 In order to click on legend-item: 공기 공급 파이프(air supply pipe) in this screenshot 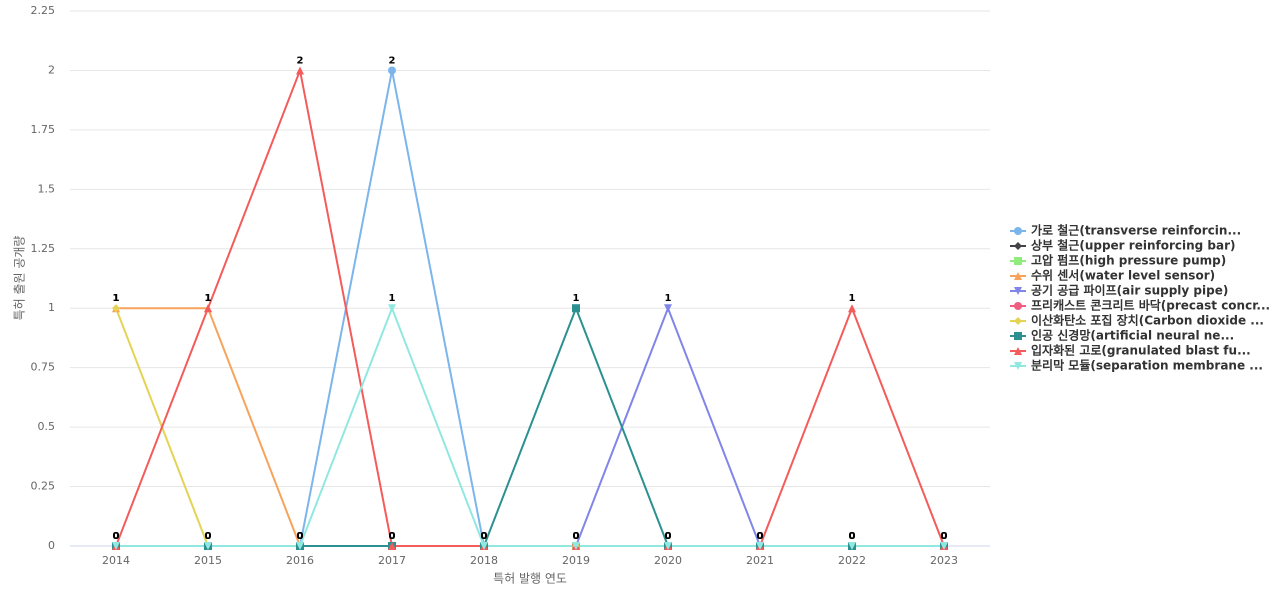, I will do `click(1119, 290)`.